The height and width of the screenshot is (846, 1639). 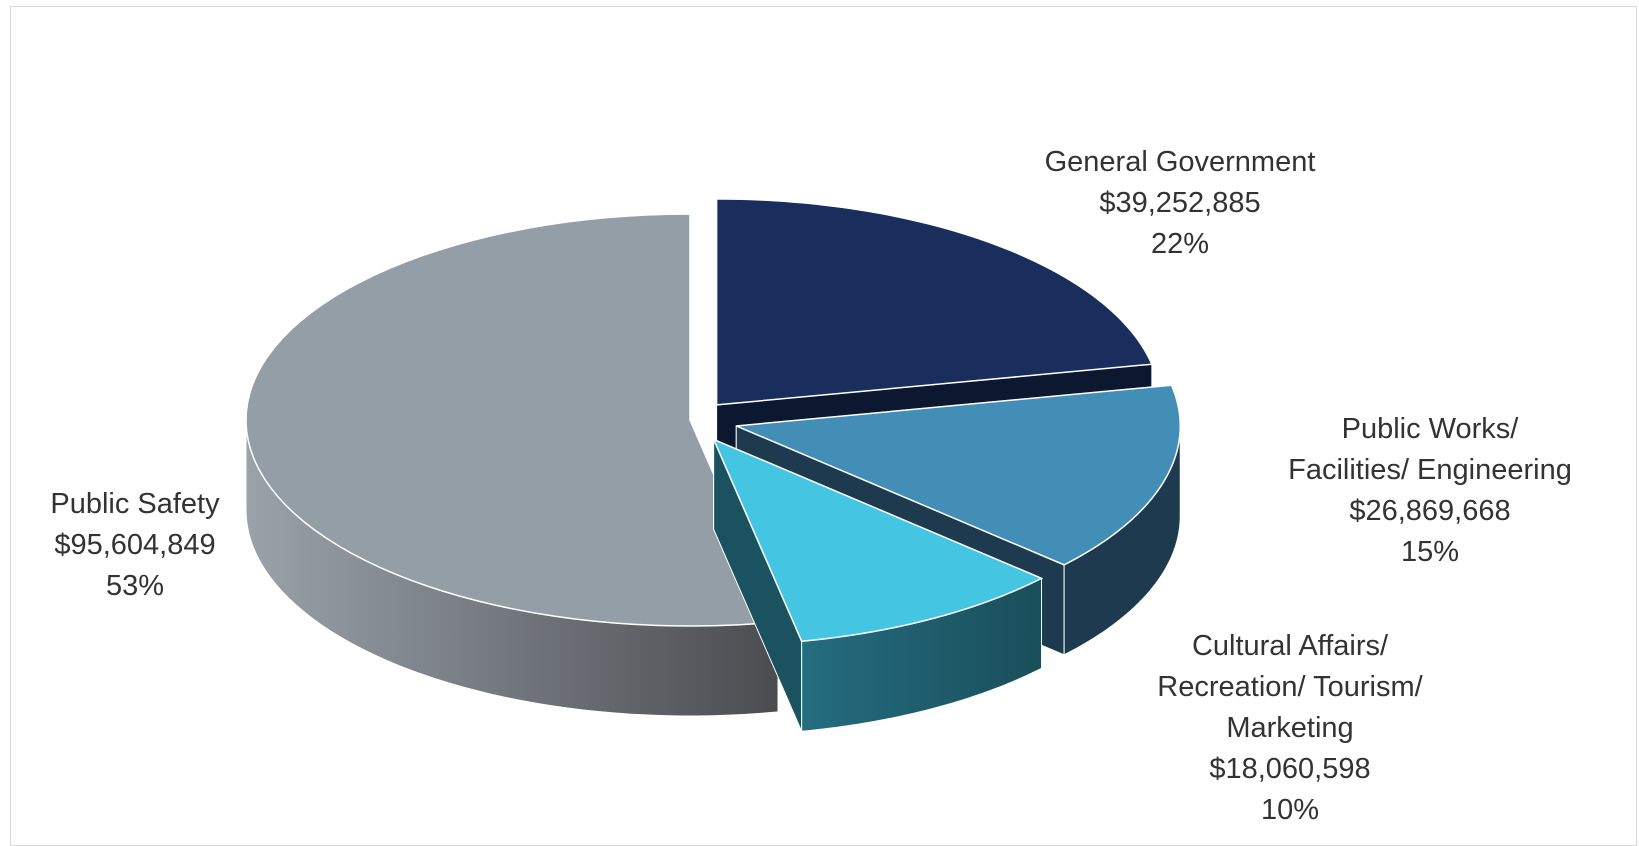 I want to click on slice-value: $95,604,849, so click(x=135, y=545).